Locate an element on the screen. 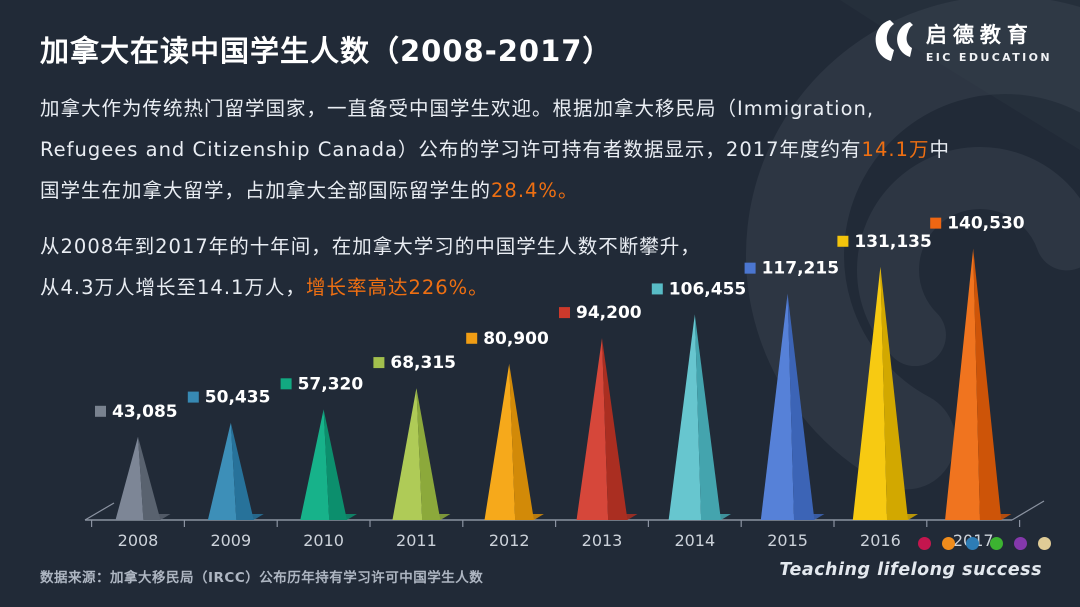 This screenshot has width=1080, height=607. pyramid-base-2013 is located at coordinates (607, 517).